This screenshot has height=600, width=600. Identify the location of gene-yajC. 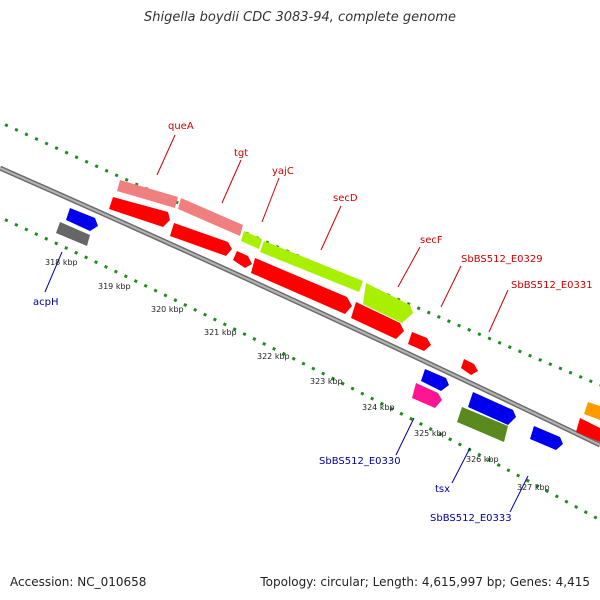
(251, 240).